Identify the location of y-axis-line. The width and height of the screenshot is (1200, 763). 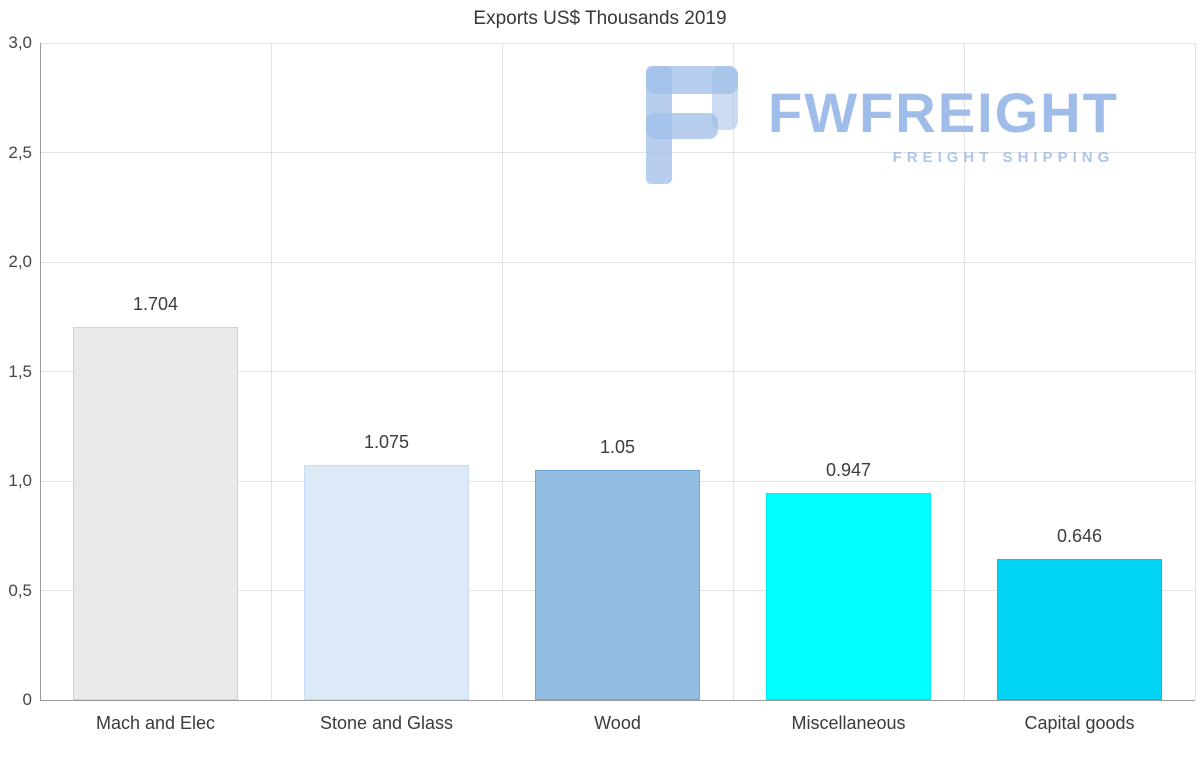
(40, 371).